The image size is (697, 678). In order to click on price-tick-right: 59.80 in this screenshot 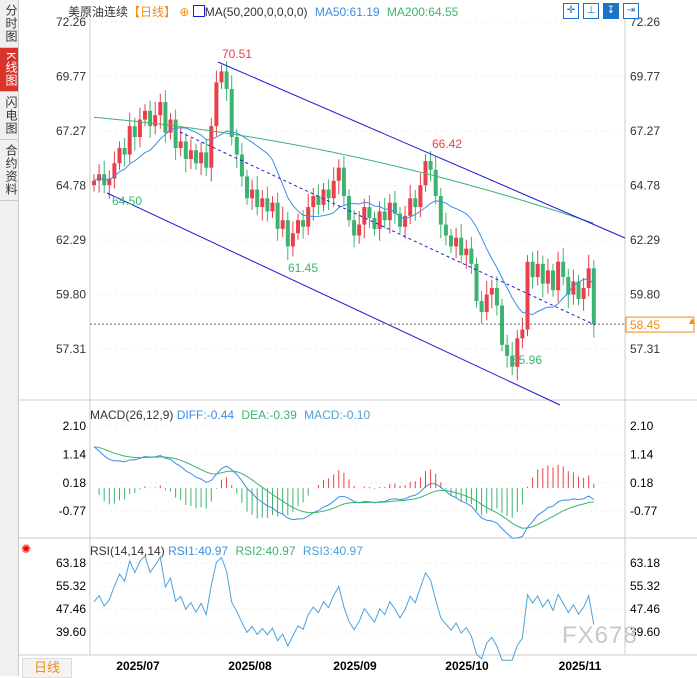, I will do `click(645, 295)`.